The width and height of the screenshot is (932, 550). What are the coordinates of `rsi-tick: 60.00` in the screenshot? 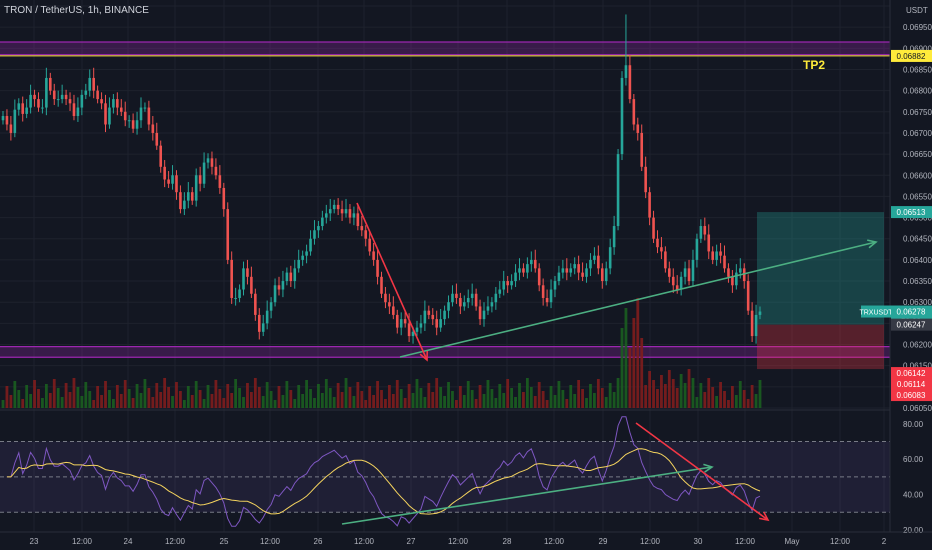 It's located at (913, 459).